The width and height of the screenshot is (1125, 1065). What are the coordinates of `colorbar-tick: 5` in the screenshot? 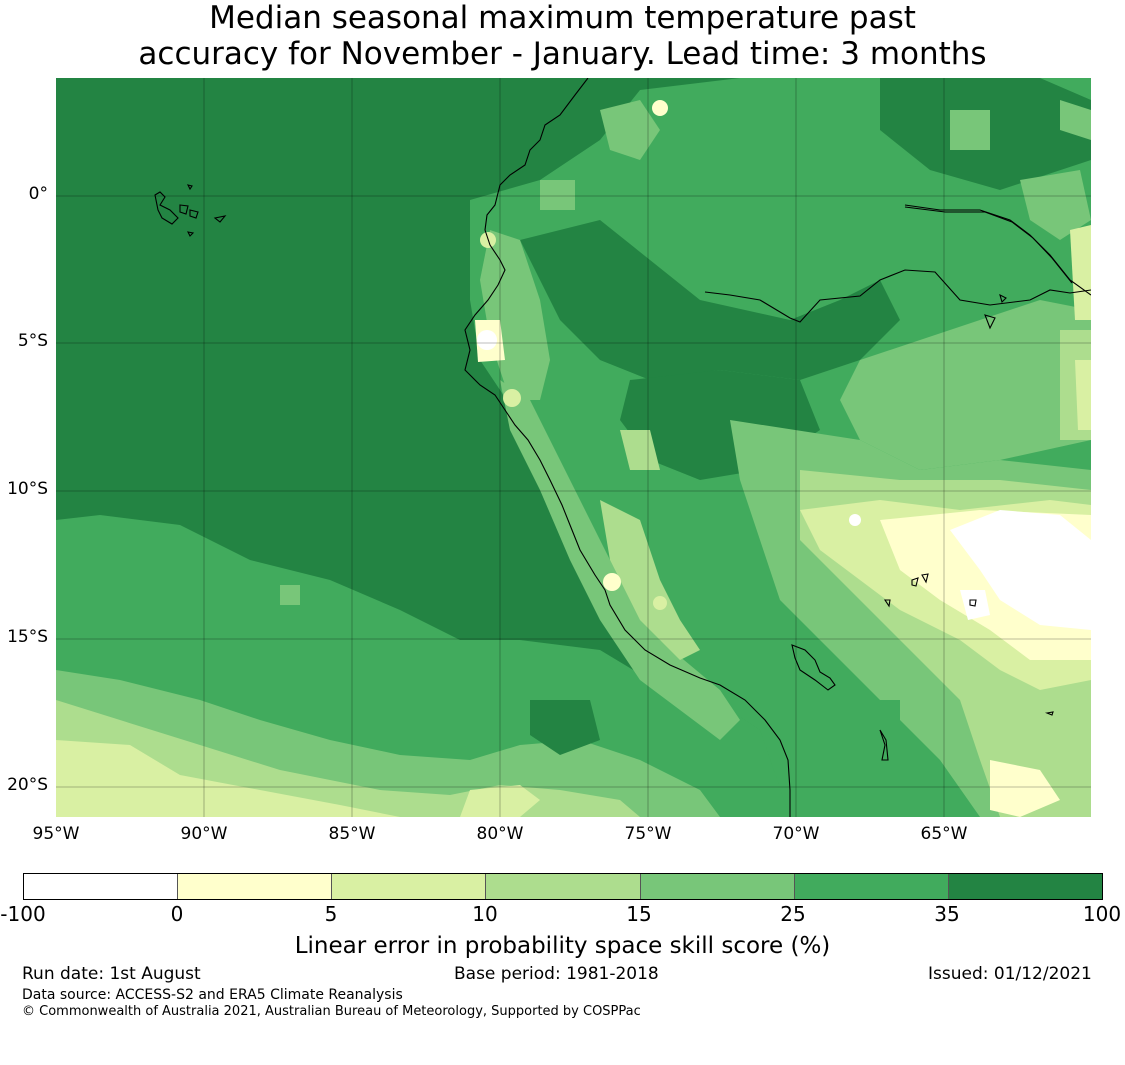 It's located at (331, 914).